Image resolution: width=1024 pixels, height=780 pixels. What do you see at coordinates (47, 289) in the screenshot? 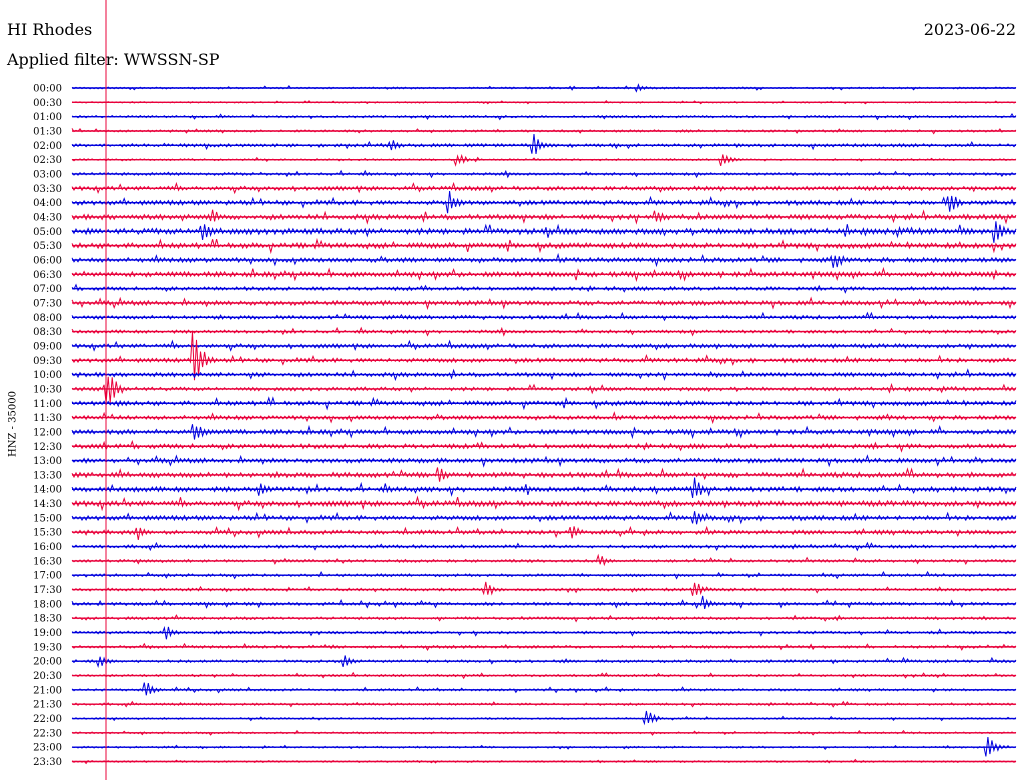
I see `row-time-label: 07:00` at bounding box center [47, 289].